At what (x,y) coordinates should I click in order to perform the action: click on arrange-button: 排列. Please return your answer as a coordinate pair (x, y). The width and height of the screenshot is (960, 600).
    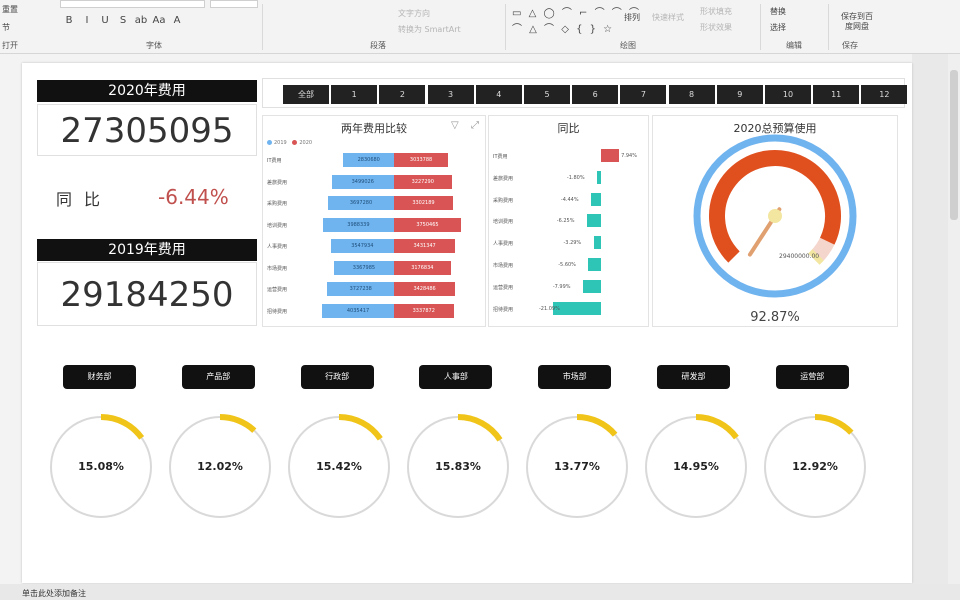
    Looking at the image, I should click on (632, 17).